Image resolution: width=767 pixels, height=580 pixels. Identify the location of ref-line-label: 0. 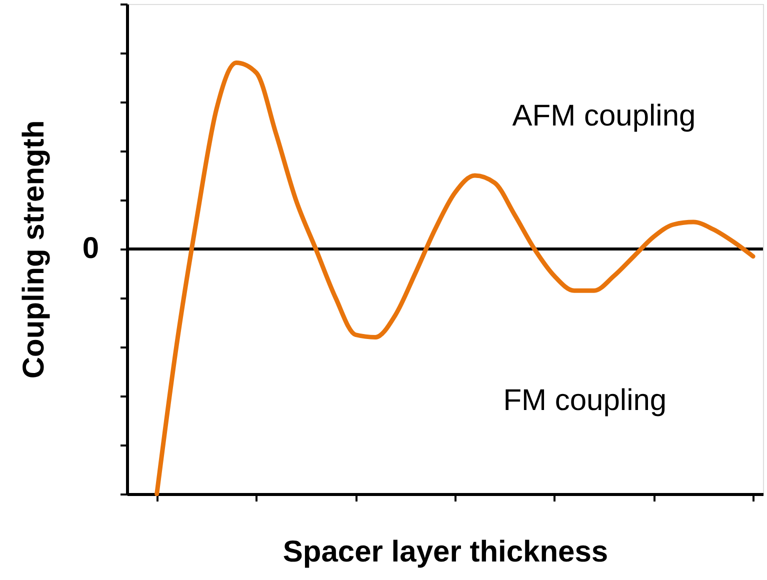
(90, 248).